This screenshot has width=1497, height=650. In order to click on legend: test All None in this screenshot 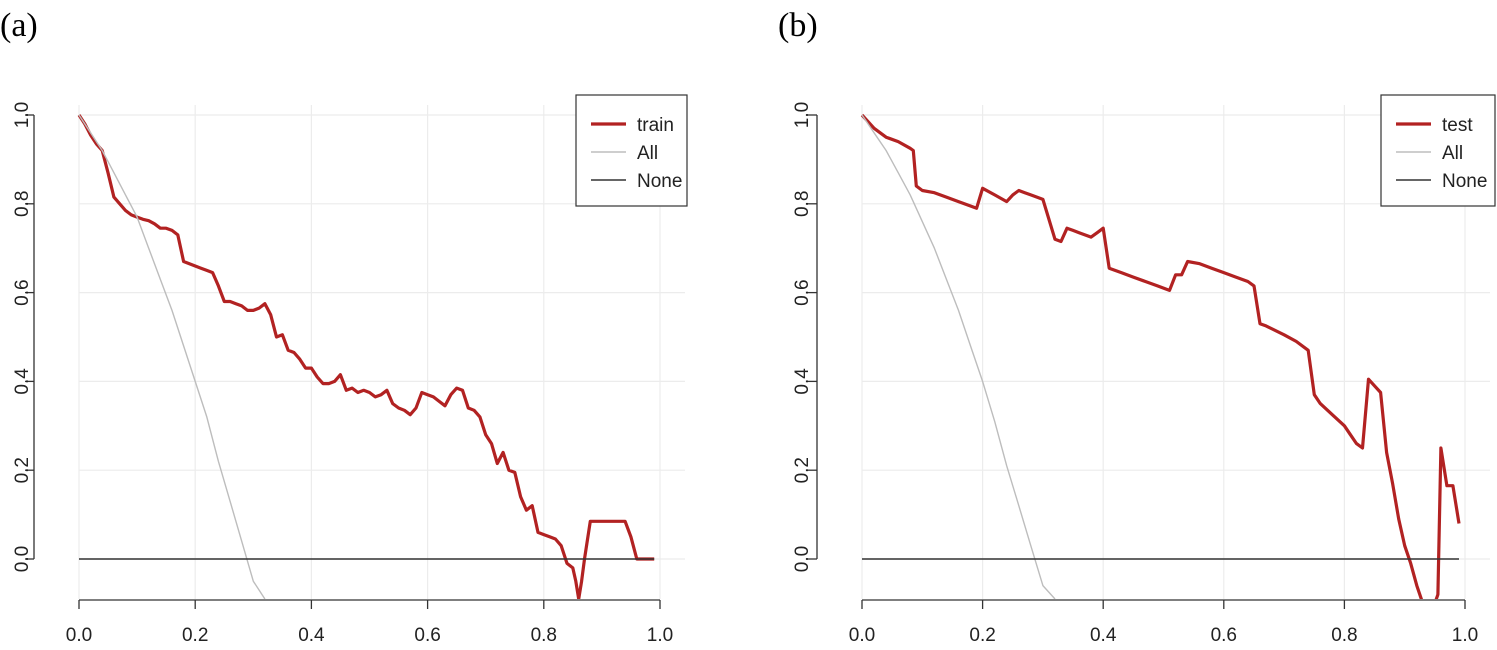, I will do `click(1438, 150)`.